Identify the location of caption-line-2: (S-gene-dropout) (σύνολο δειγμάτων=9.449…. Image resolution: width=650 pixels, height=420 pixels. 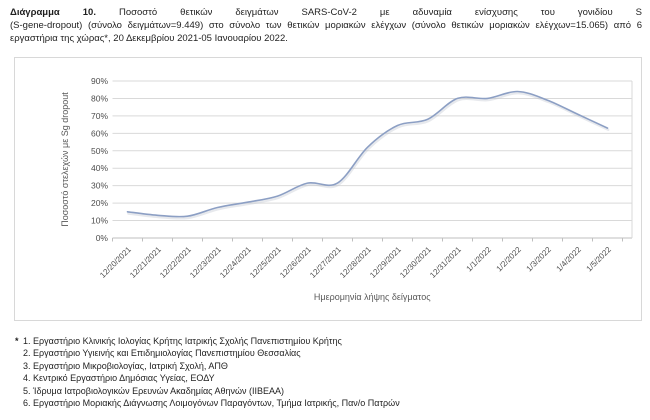
(326, 26).